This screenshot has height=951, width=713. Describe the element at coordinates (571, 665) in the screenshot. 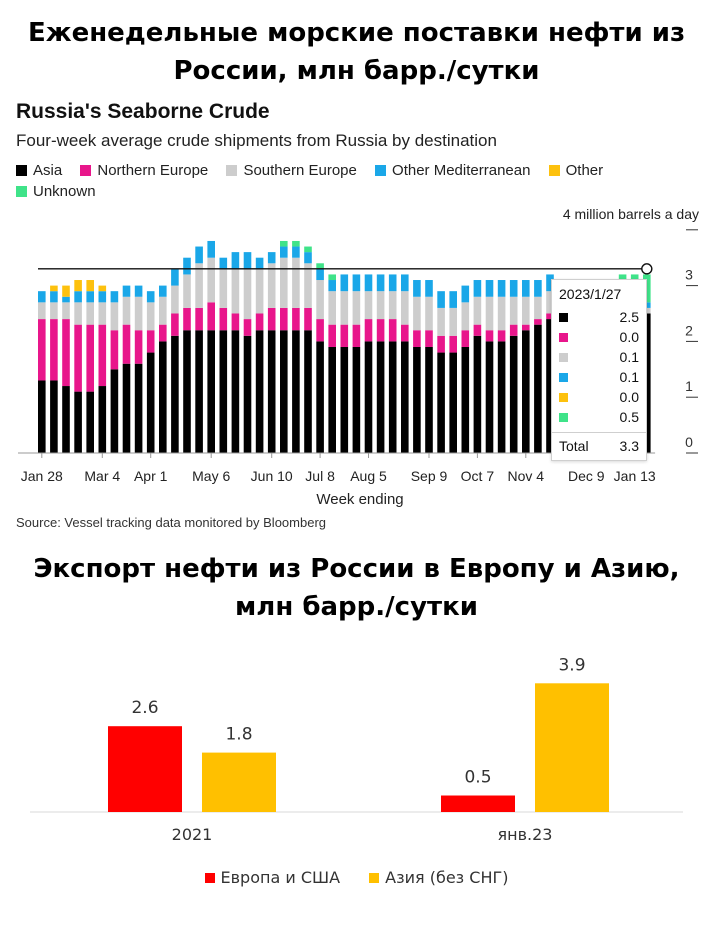

I see `data-label: 3.9` at that location.